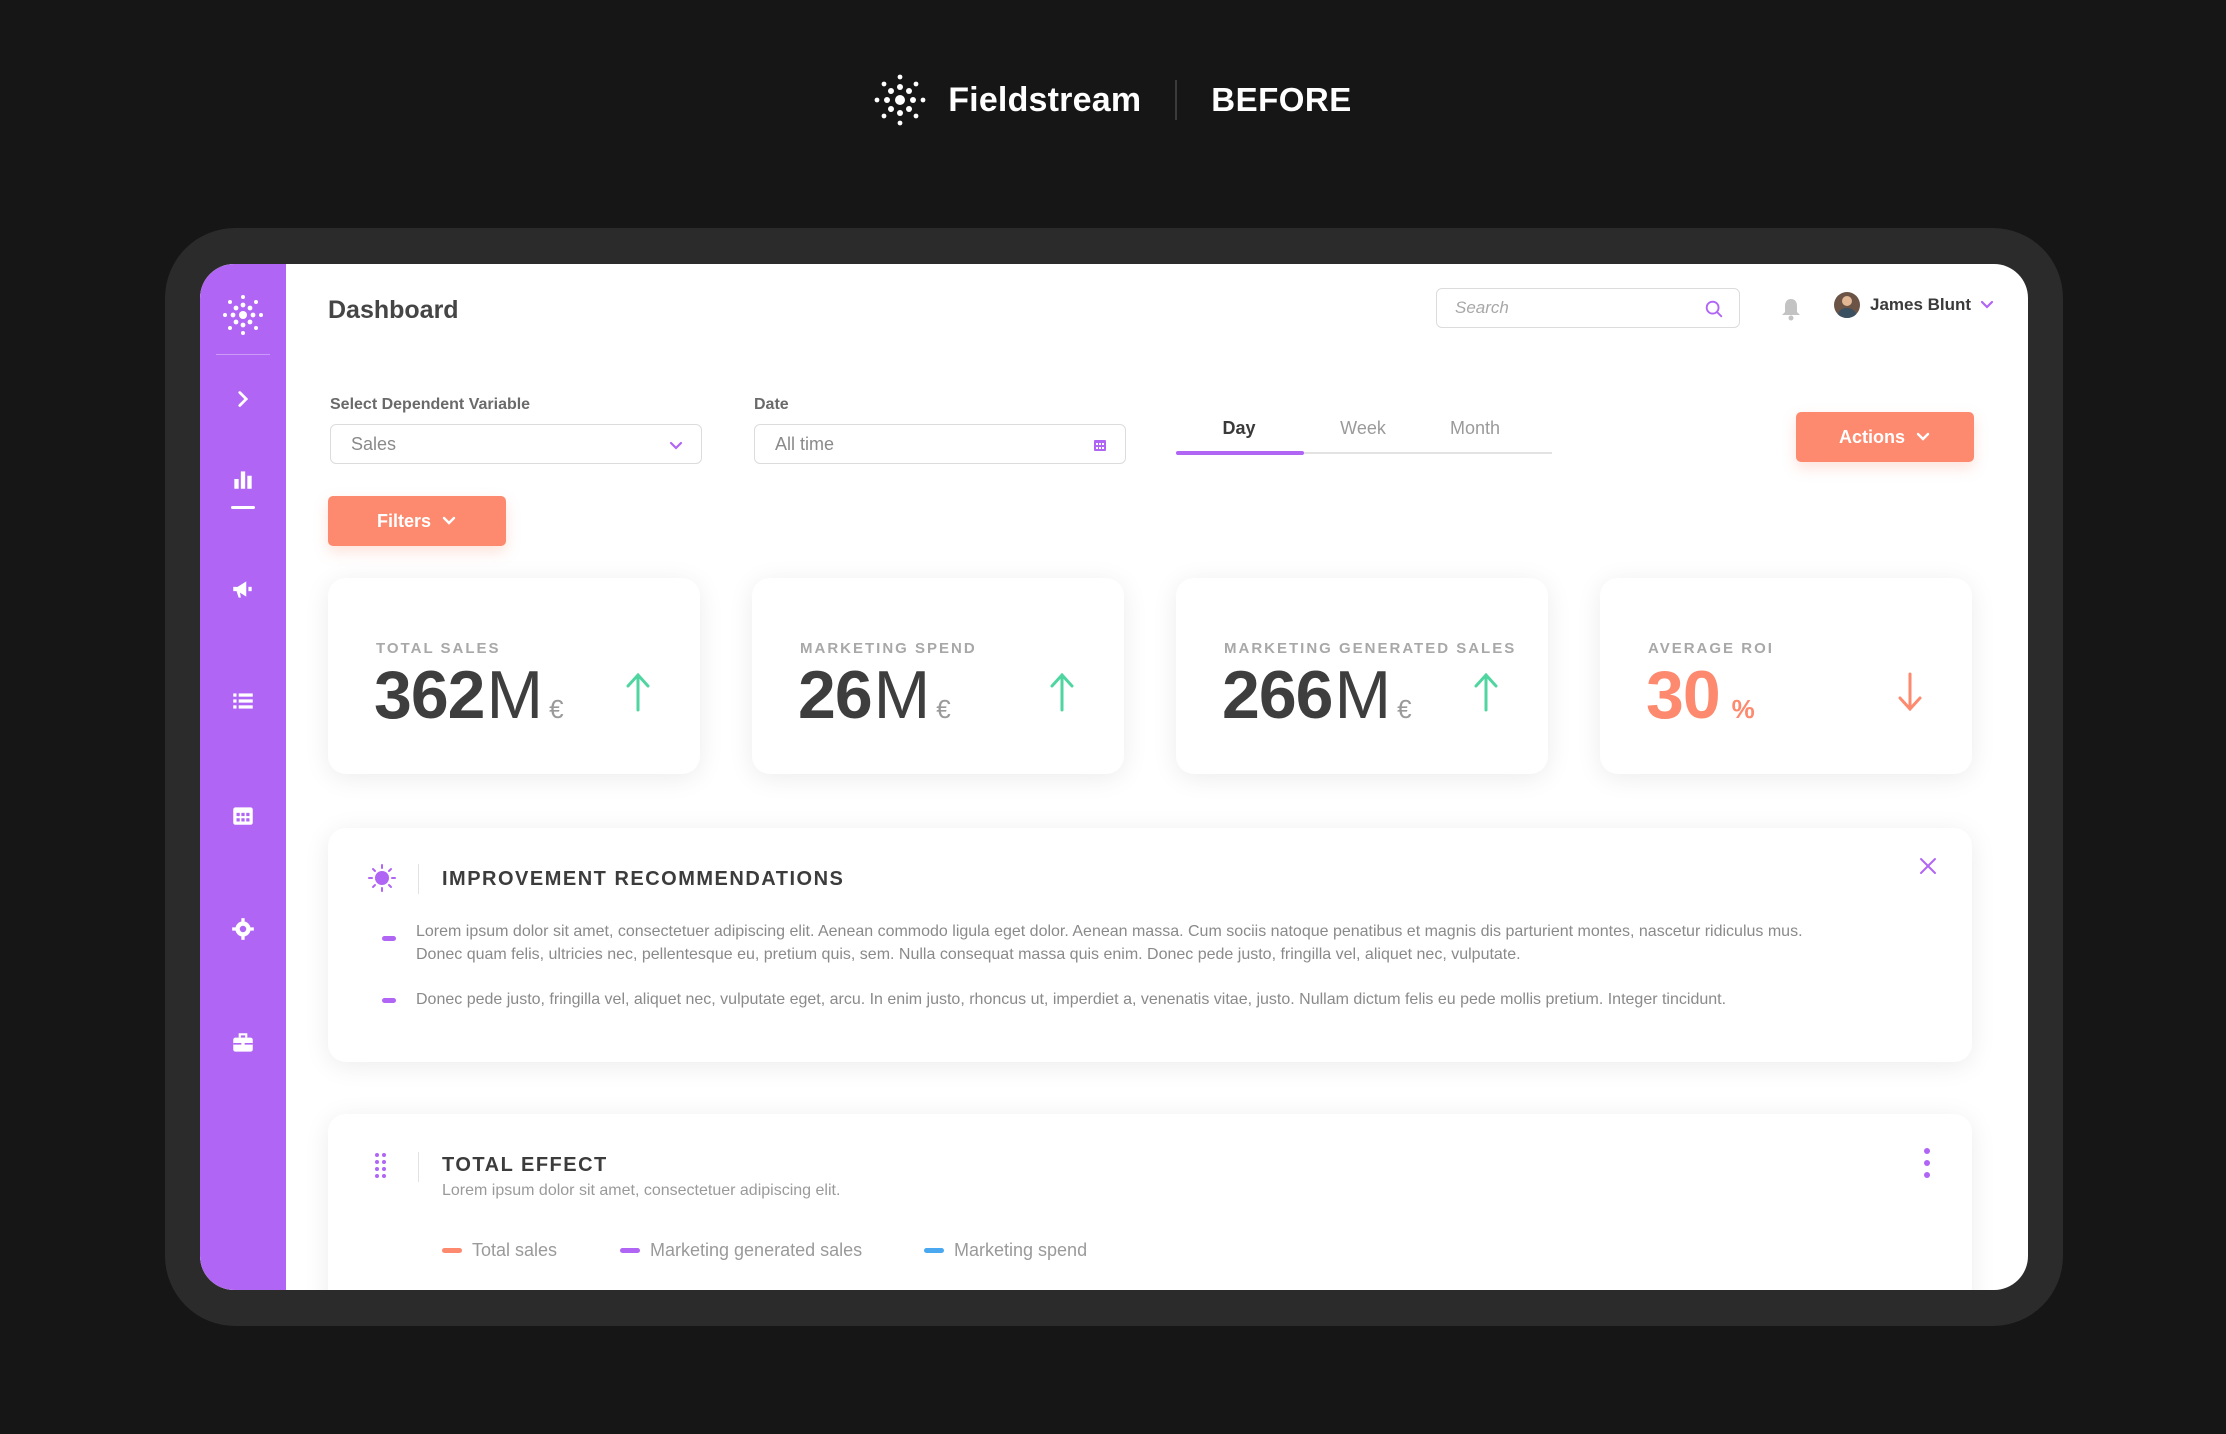  Describe the element at coordinates (1847, 305) in the screenshot. I see `avatar` at that location.